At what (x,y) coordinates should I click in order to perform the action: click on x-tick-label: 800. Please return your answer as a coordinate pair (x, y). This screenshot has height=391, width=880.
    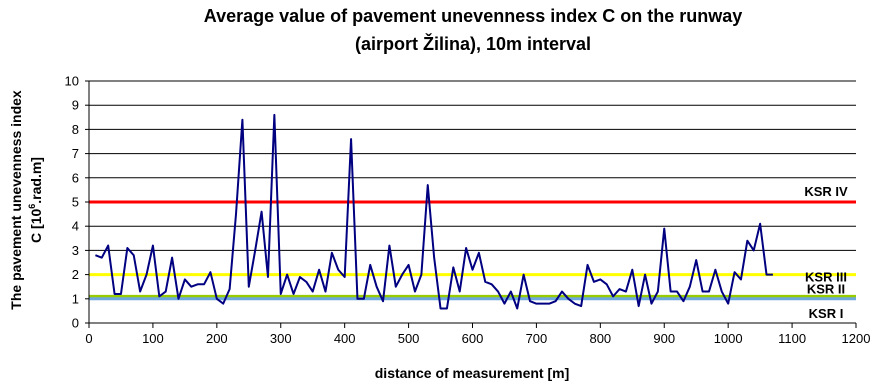
    Looking at the image, I should click on (600, 338).